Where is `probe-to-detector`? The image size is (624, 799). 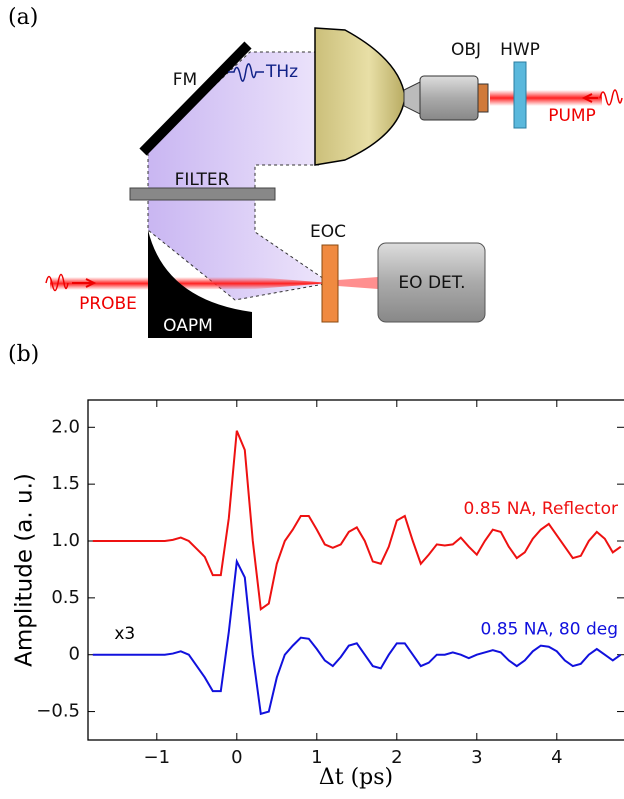 probe-to-detector is located at coordinates (358, 283).